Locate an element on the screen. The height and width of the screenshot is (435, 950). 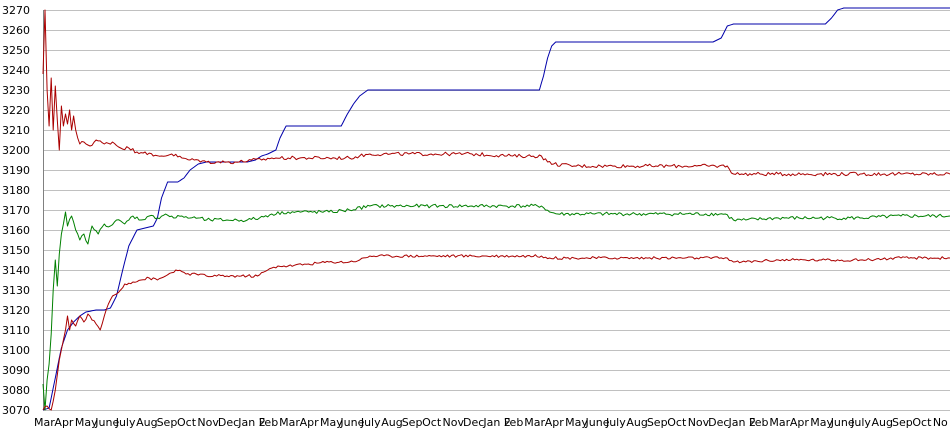
y-tick-label: 3270 is located at coordinates (16, 10).